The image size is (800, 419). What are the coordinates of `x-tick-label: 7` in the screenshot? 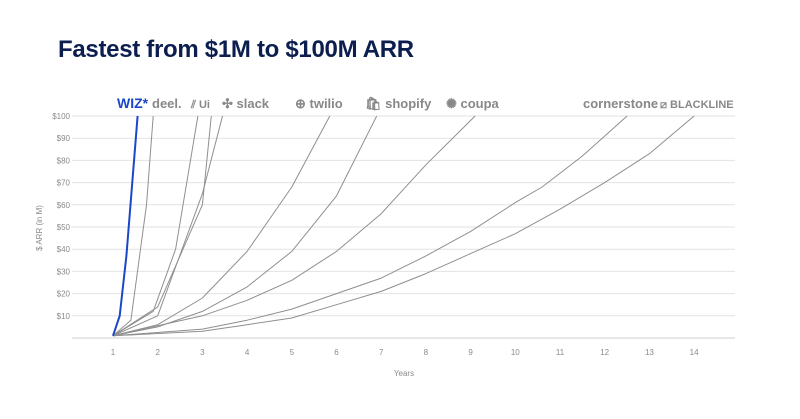 It's located at (381, 352).